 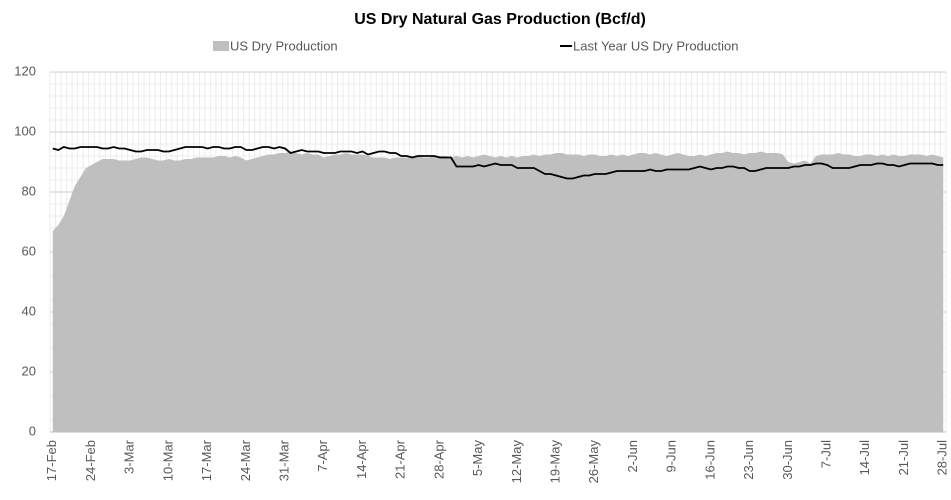 I want to click on x-tick-label: 9-Jun, so click(x=671, y=456).